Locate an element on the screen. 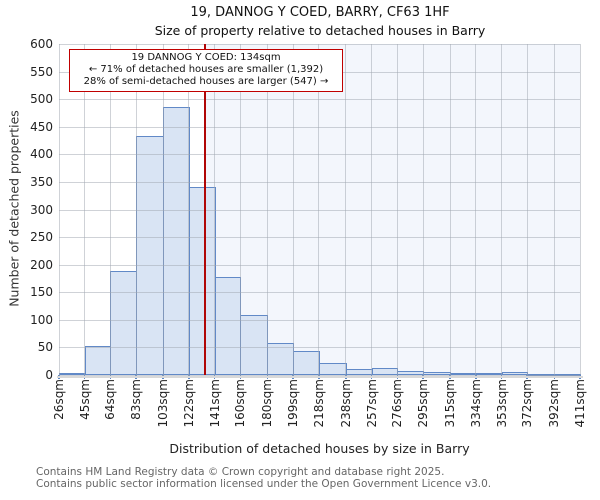 The height and width of the screenshot is (500, 600). y-tick-label: 0 is located at coordinates (49, 375).